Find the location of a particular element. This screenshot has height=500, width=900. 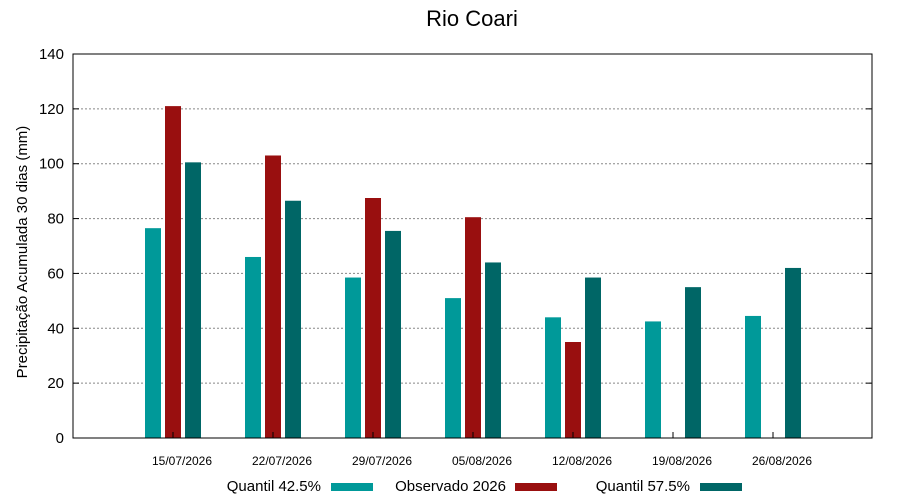

y-tick-label: 120 is located at coordinates (51, 109).